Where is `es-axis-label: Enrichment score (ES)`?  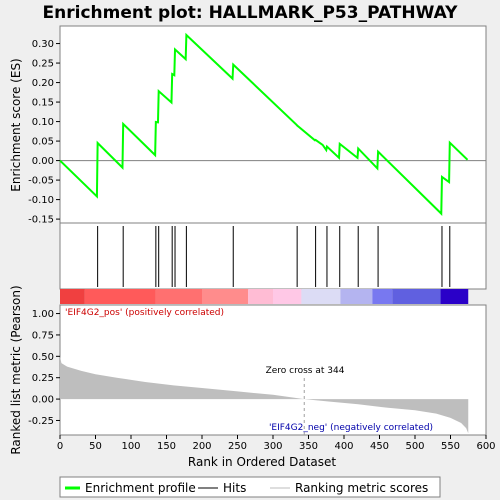
es-axis-label: Enrichment score (ES) is located at coordinates (16, 124).